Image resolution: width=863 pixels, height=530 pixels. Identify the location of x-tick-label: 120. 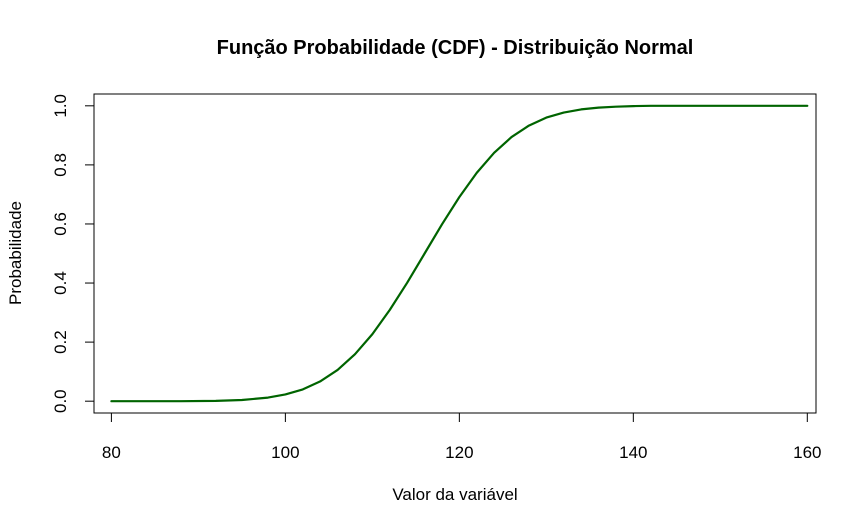
(459, 452).